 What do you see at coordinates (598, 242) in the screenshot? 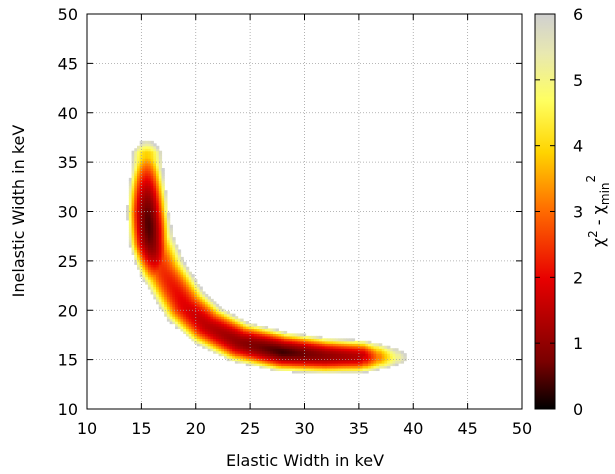
I see `colorbar-label-base: χ` at bounding box center [598, 242].